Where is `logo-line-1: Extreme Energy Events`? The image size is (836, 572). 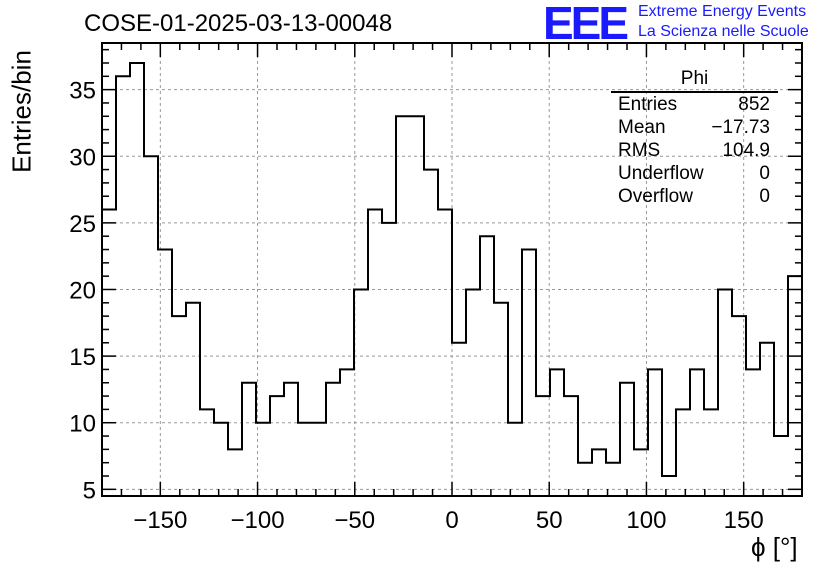 logo-line-1: Extreme Energy Events is located at coordinates (722, 11).